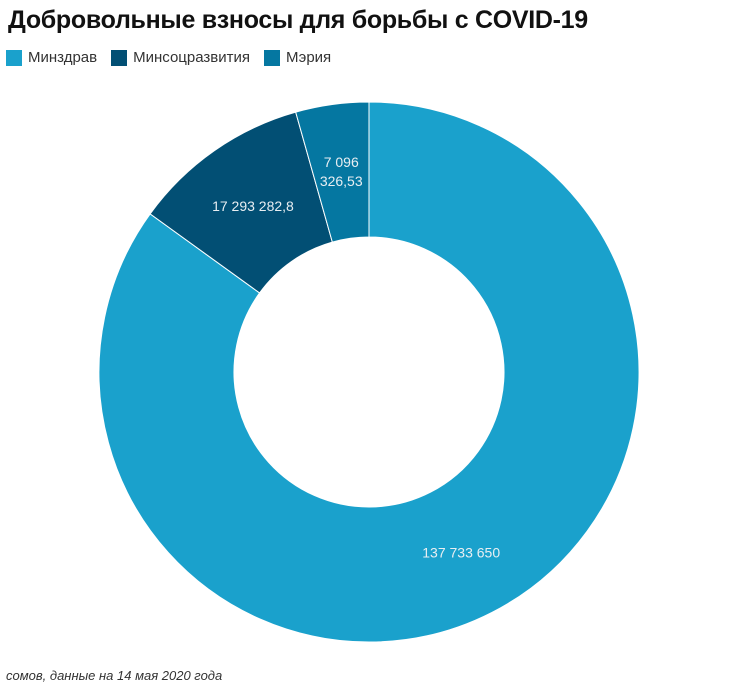 The height and width of the screenshot is (690, 730). I want to click on legend-label: Мэрия, so click(309, 57).